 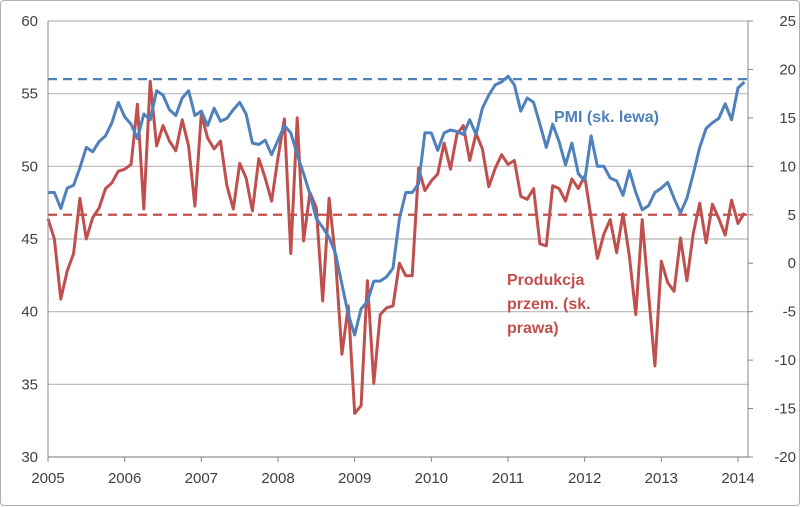 I want to click on right-axis-tick-label: 20, so click(x=787, y=69).